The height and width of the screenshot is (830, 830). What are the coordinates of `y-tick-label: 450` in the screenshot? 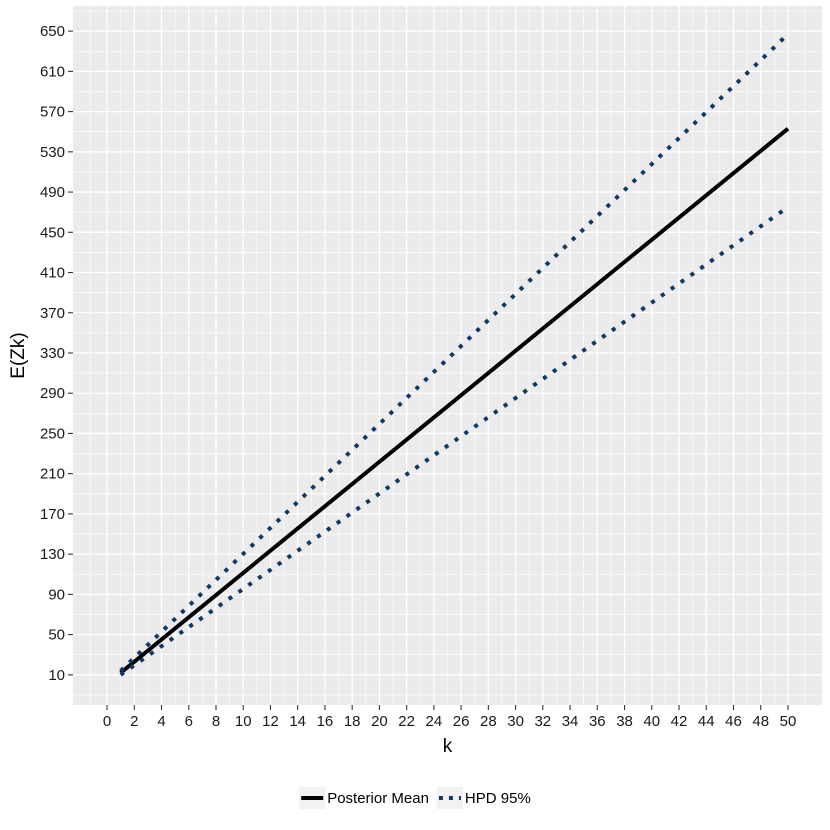 It's located at (52, 232).